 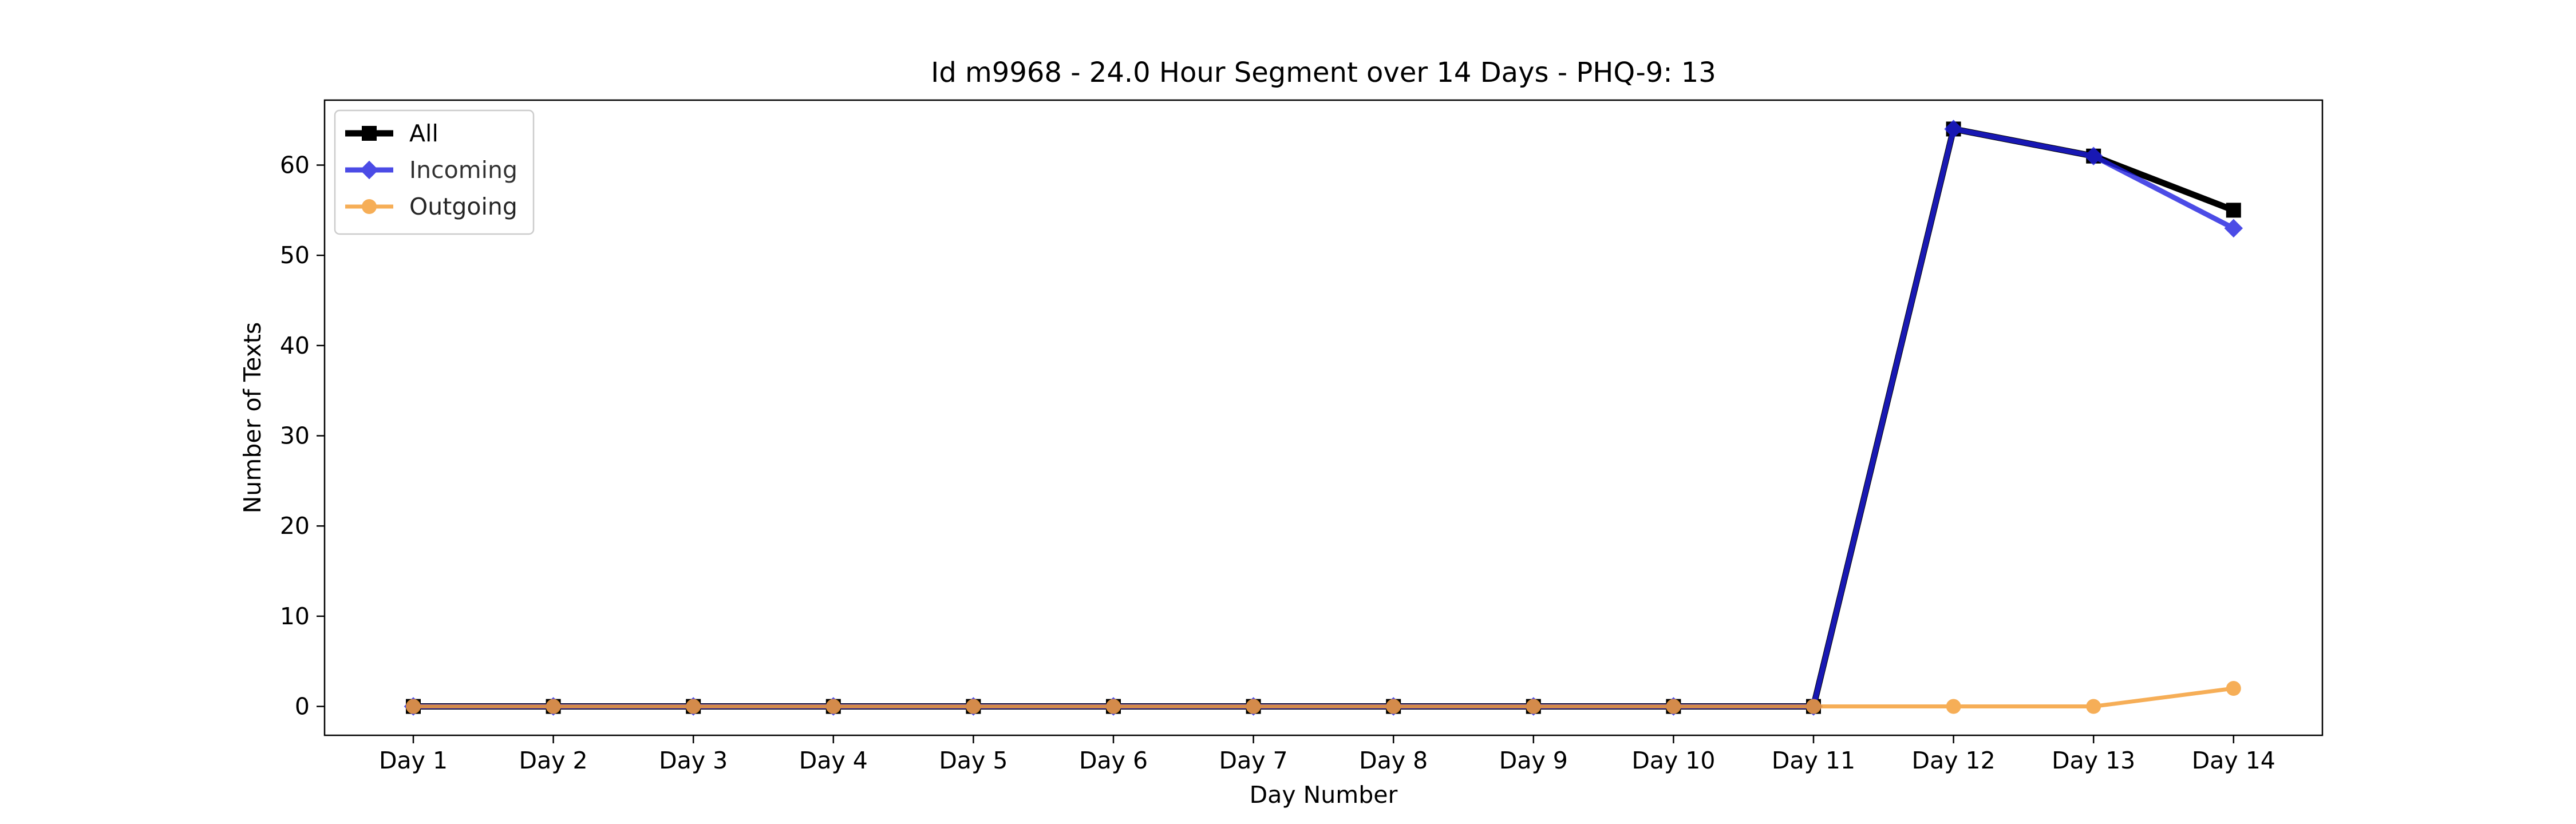 I want to click on legend-item-incoming: Incoming, so click(x=431, y=170).